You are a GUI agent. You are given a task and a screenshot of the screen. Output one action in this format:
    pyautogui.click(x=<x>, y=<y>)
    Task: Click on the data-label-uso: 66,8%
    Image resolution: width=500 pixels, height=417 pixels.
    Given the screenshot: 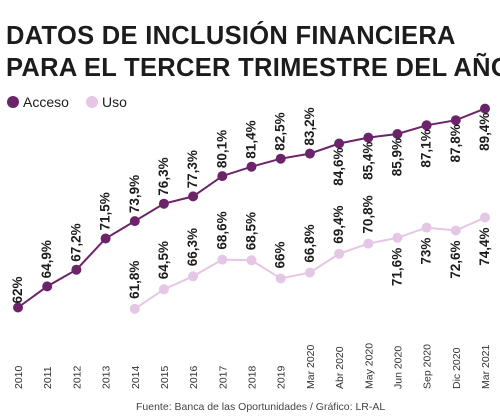 What is the action you would take?
    pyautogui.click(x=309, y=243)
    